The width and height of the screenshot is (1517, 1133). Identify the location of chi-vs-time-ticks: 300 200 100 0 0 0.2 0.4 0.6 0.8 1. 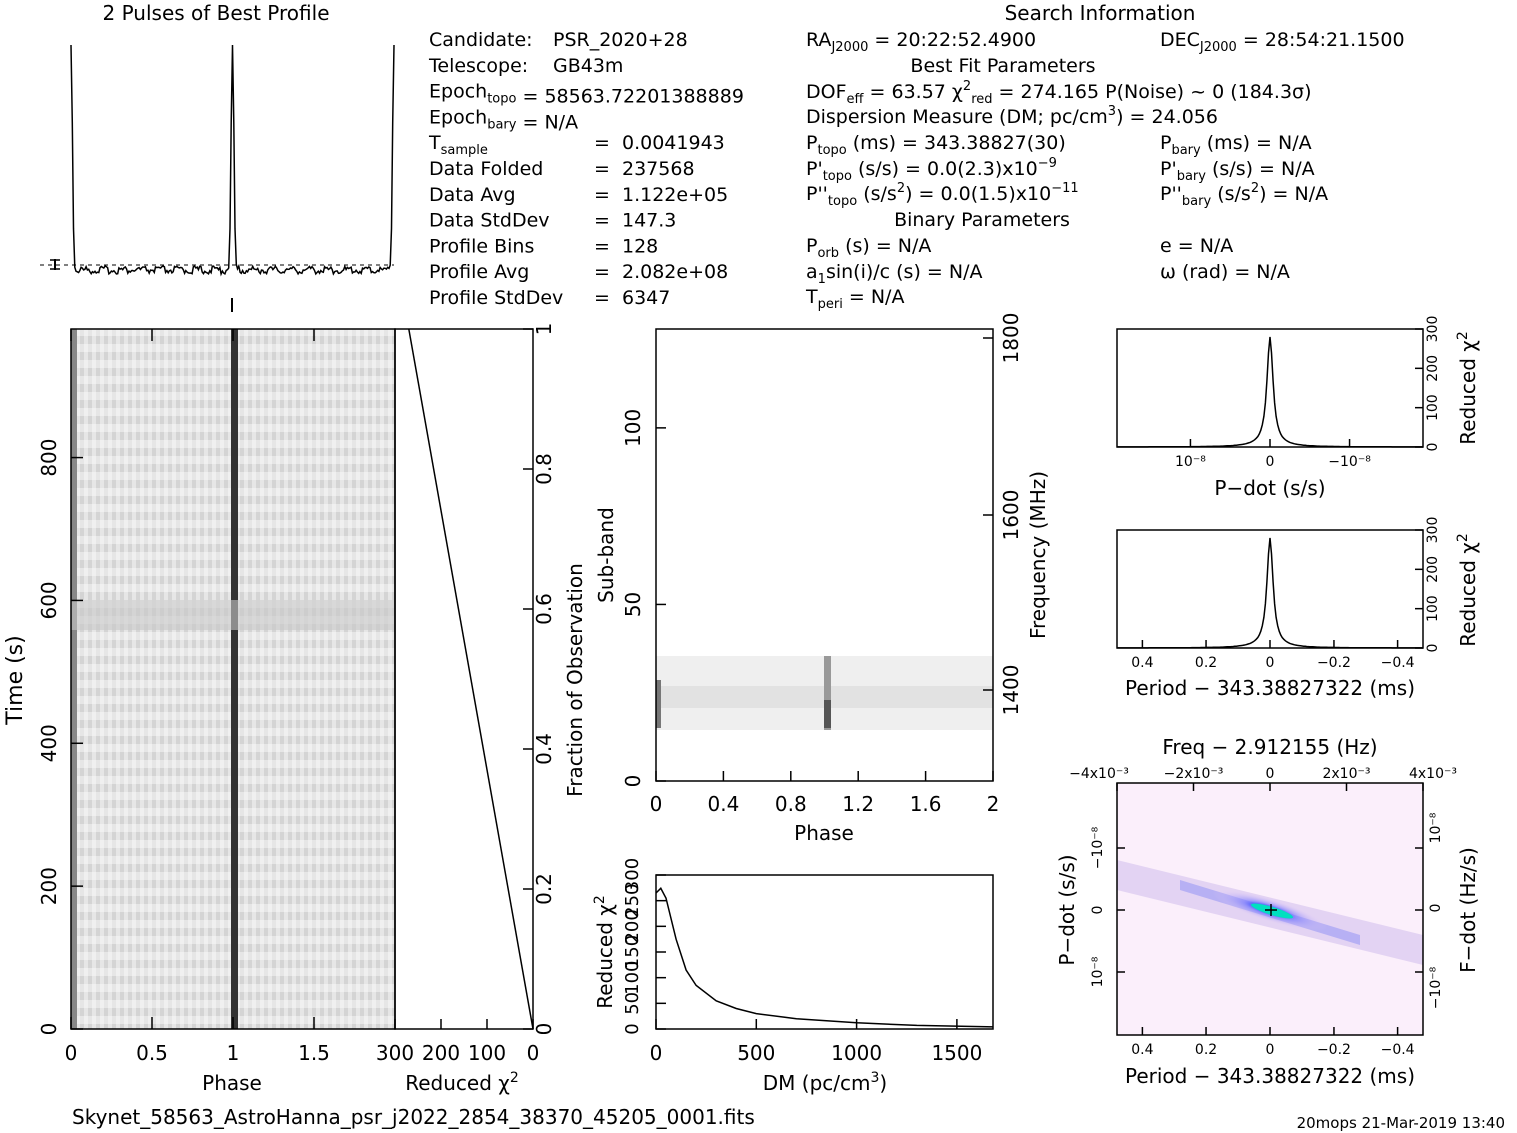
(466, 694).